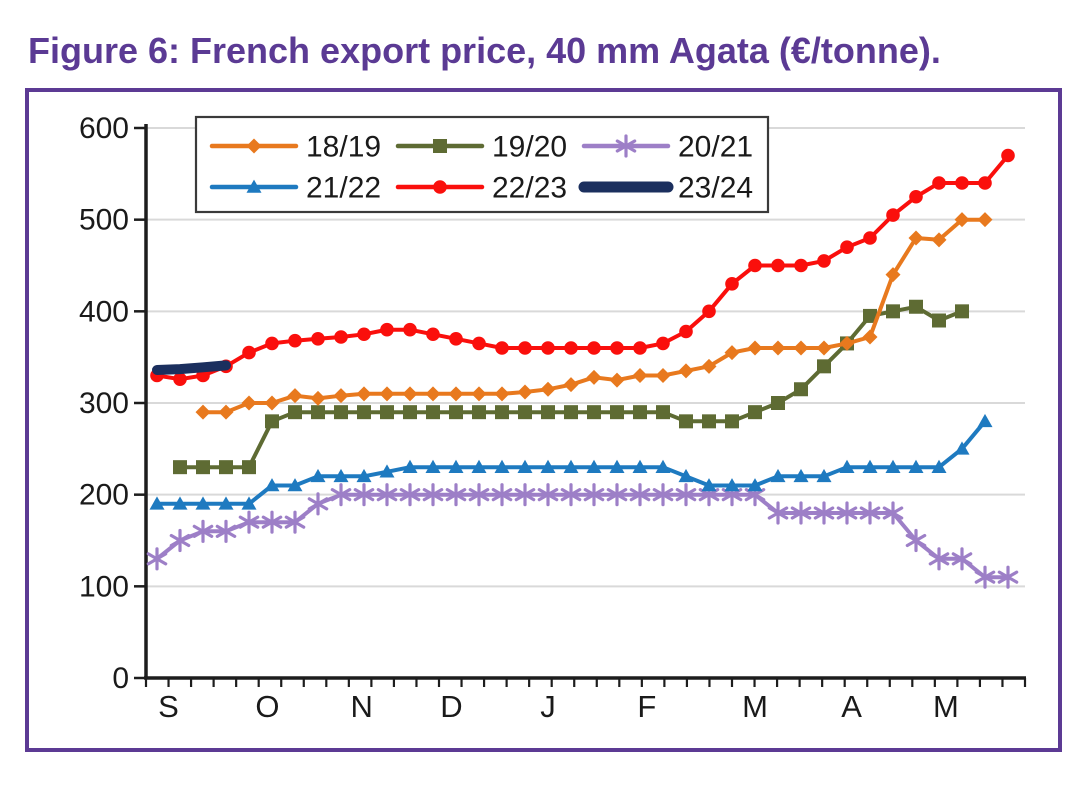 This screenshot has height=785, width=1090. Describe the element at coordinates (104, 128) in the screenshot. I see `y-tick-label-600: 600` at that location.